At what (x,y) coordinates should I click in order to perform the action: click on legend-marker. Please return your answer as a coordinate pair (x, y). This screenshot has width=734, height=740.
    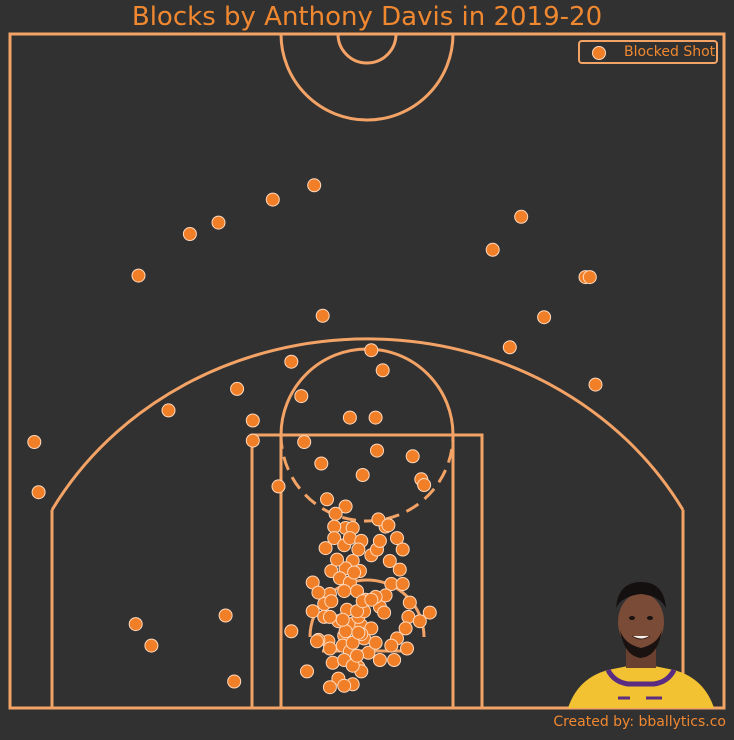
    Looking at the image, I should click on (599, 53).